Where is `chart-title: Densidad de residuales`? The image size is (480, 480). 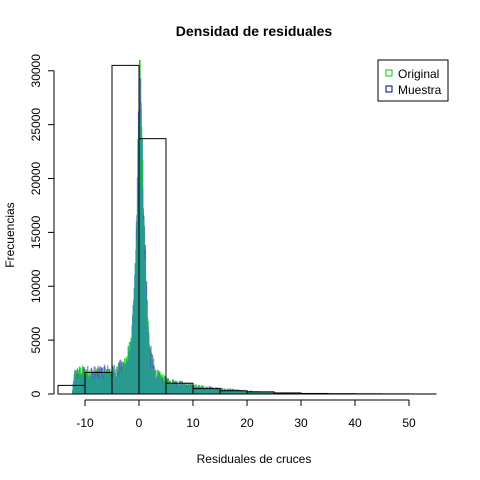 chart-title: Densidad de residuales is located at coordinates (254, 31).